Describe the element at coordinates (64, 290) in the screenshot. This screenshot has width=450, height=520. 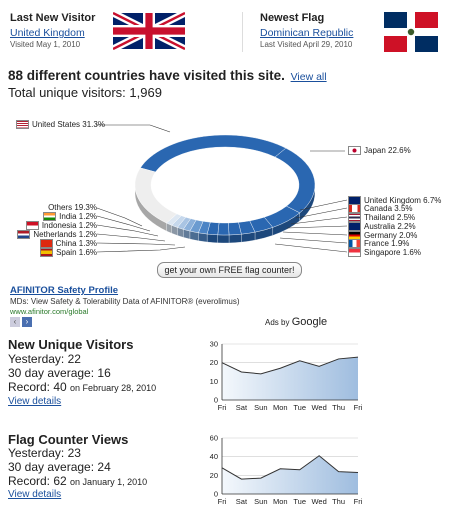
I see `ad-title-link: AFINITOR Safety Profile` at that location.